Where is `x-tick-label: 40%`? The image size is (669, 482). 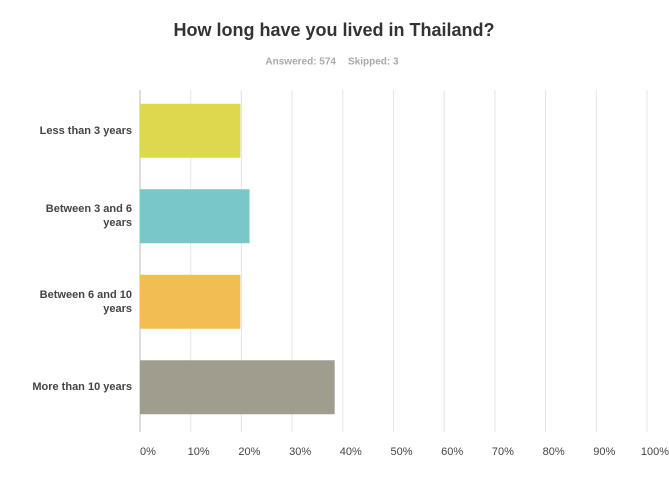
x-tick-label: 40% is located at coordinates (351, 452).